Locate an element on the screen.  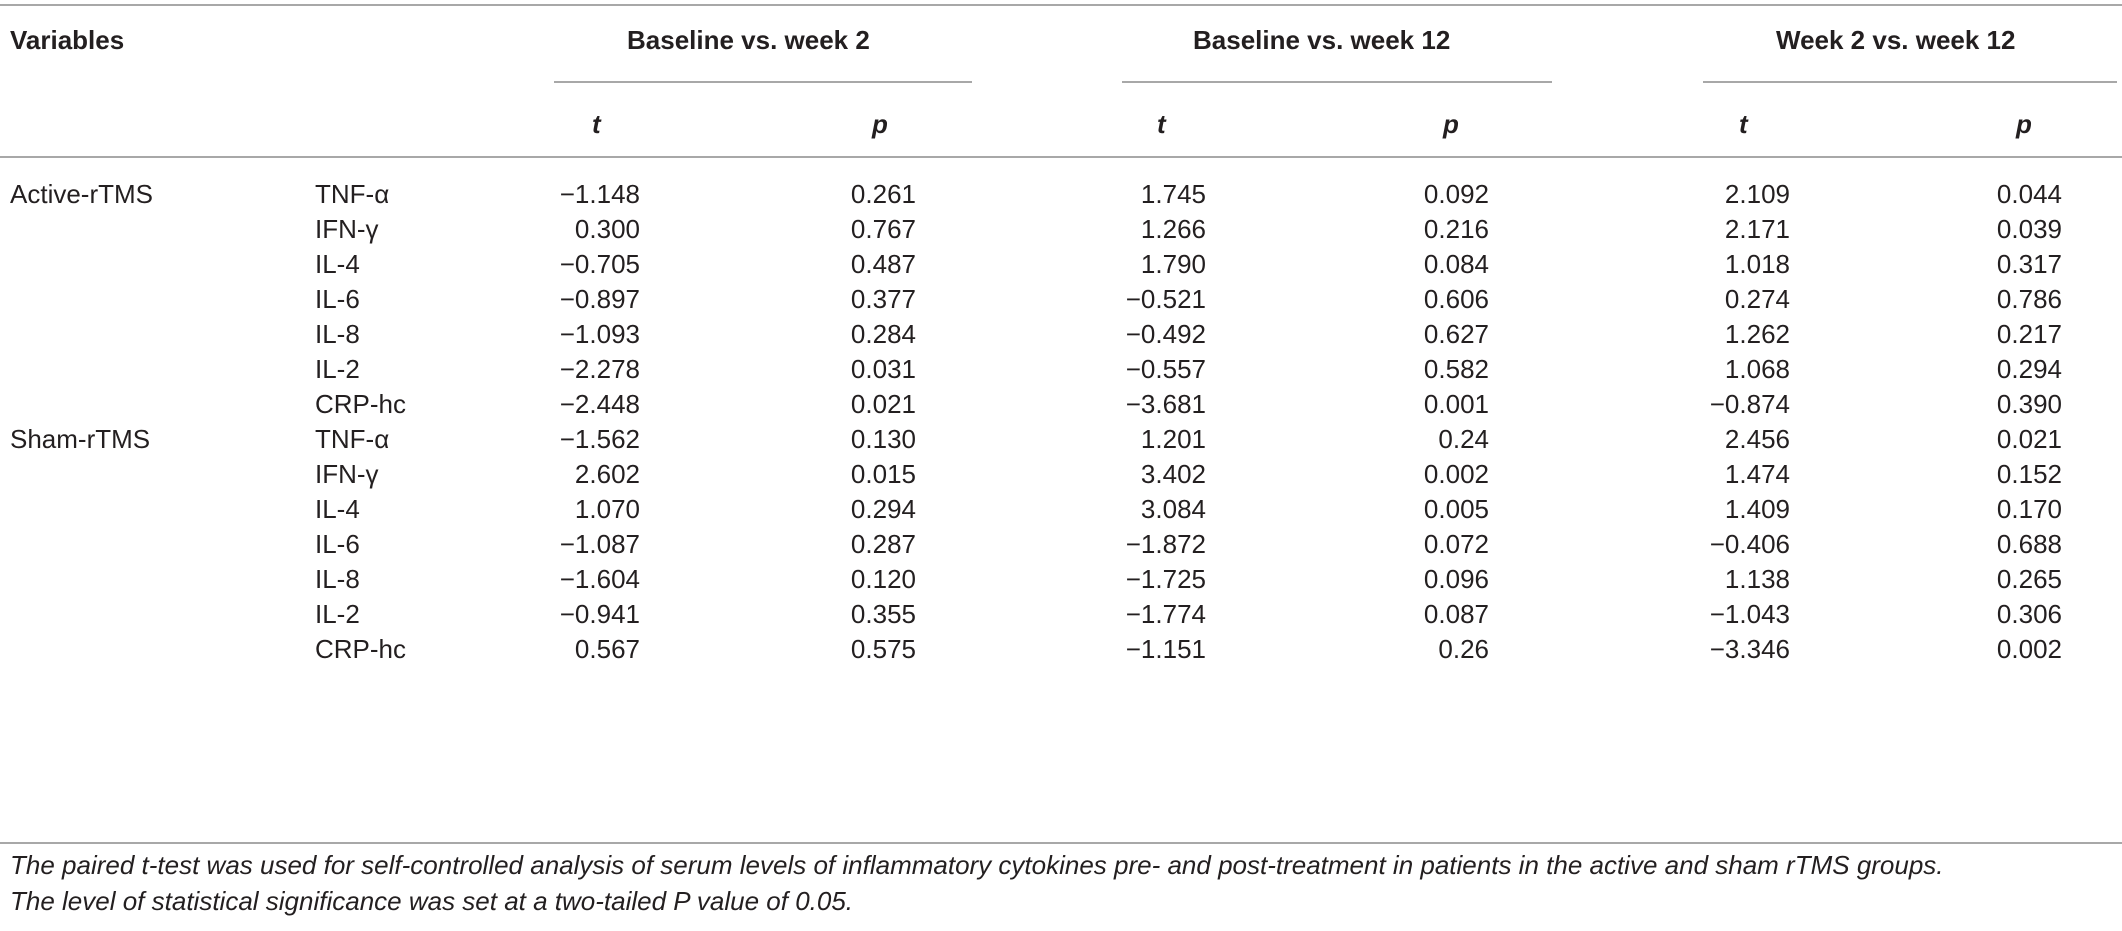
cell-p-week2-week12: 0.265 is located at coordinates (2029, 579).